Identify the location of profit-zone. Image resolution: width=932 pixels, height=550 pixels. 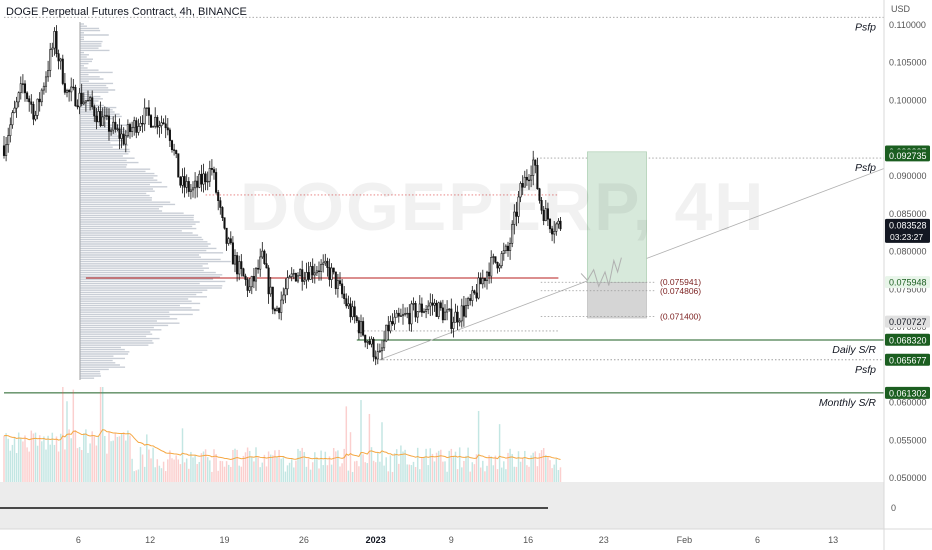
(617, 217).